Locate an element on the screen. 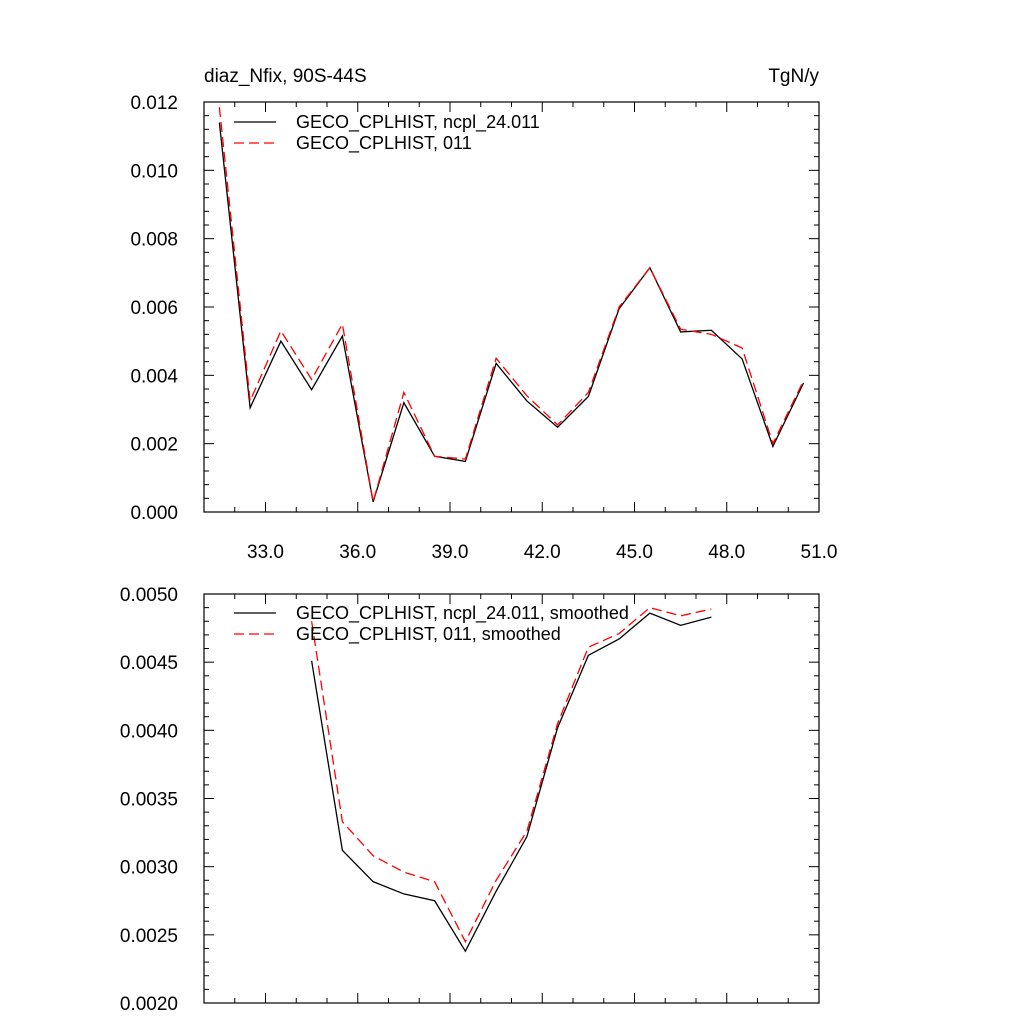 This screenshot has width=1024, height=1029. x-tick-label: 45.0 is located at coordinates (634, 552).